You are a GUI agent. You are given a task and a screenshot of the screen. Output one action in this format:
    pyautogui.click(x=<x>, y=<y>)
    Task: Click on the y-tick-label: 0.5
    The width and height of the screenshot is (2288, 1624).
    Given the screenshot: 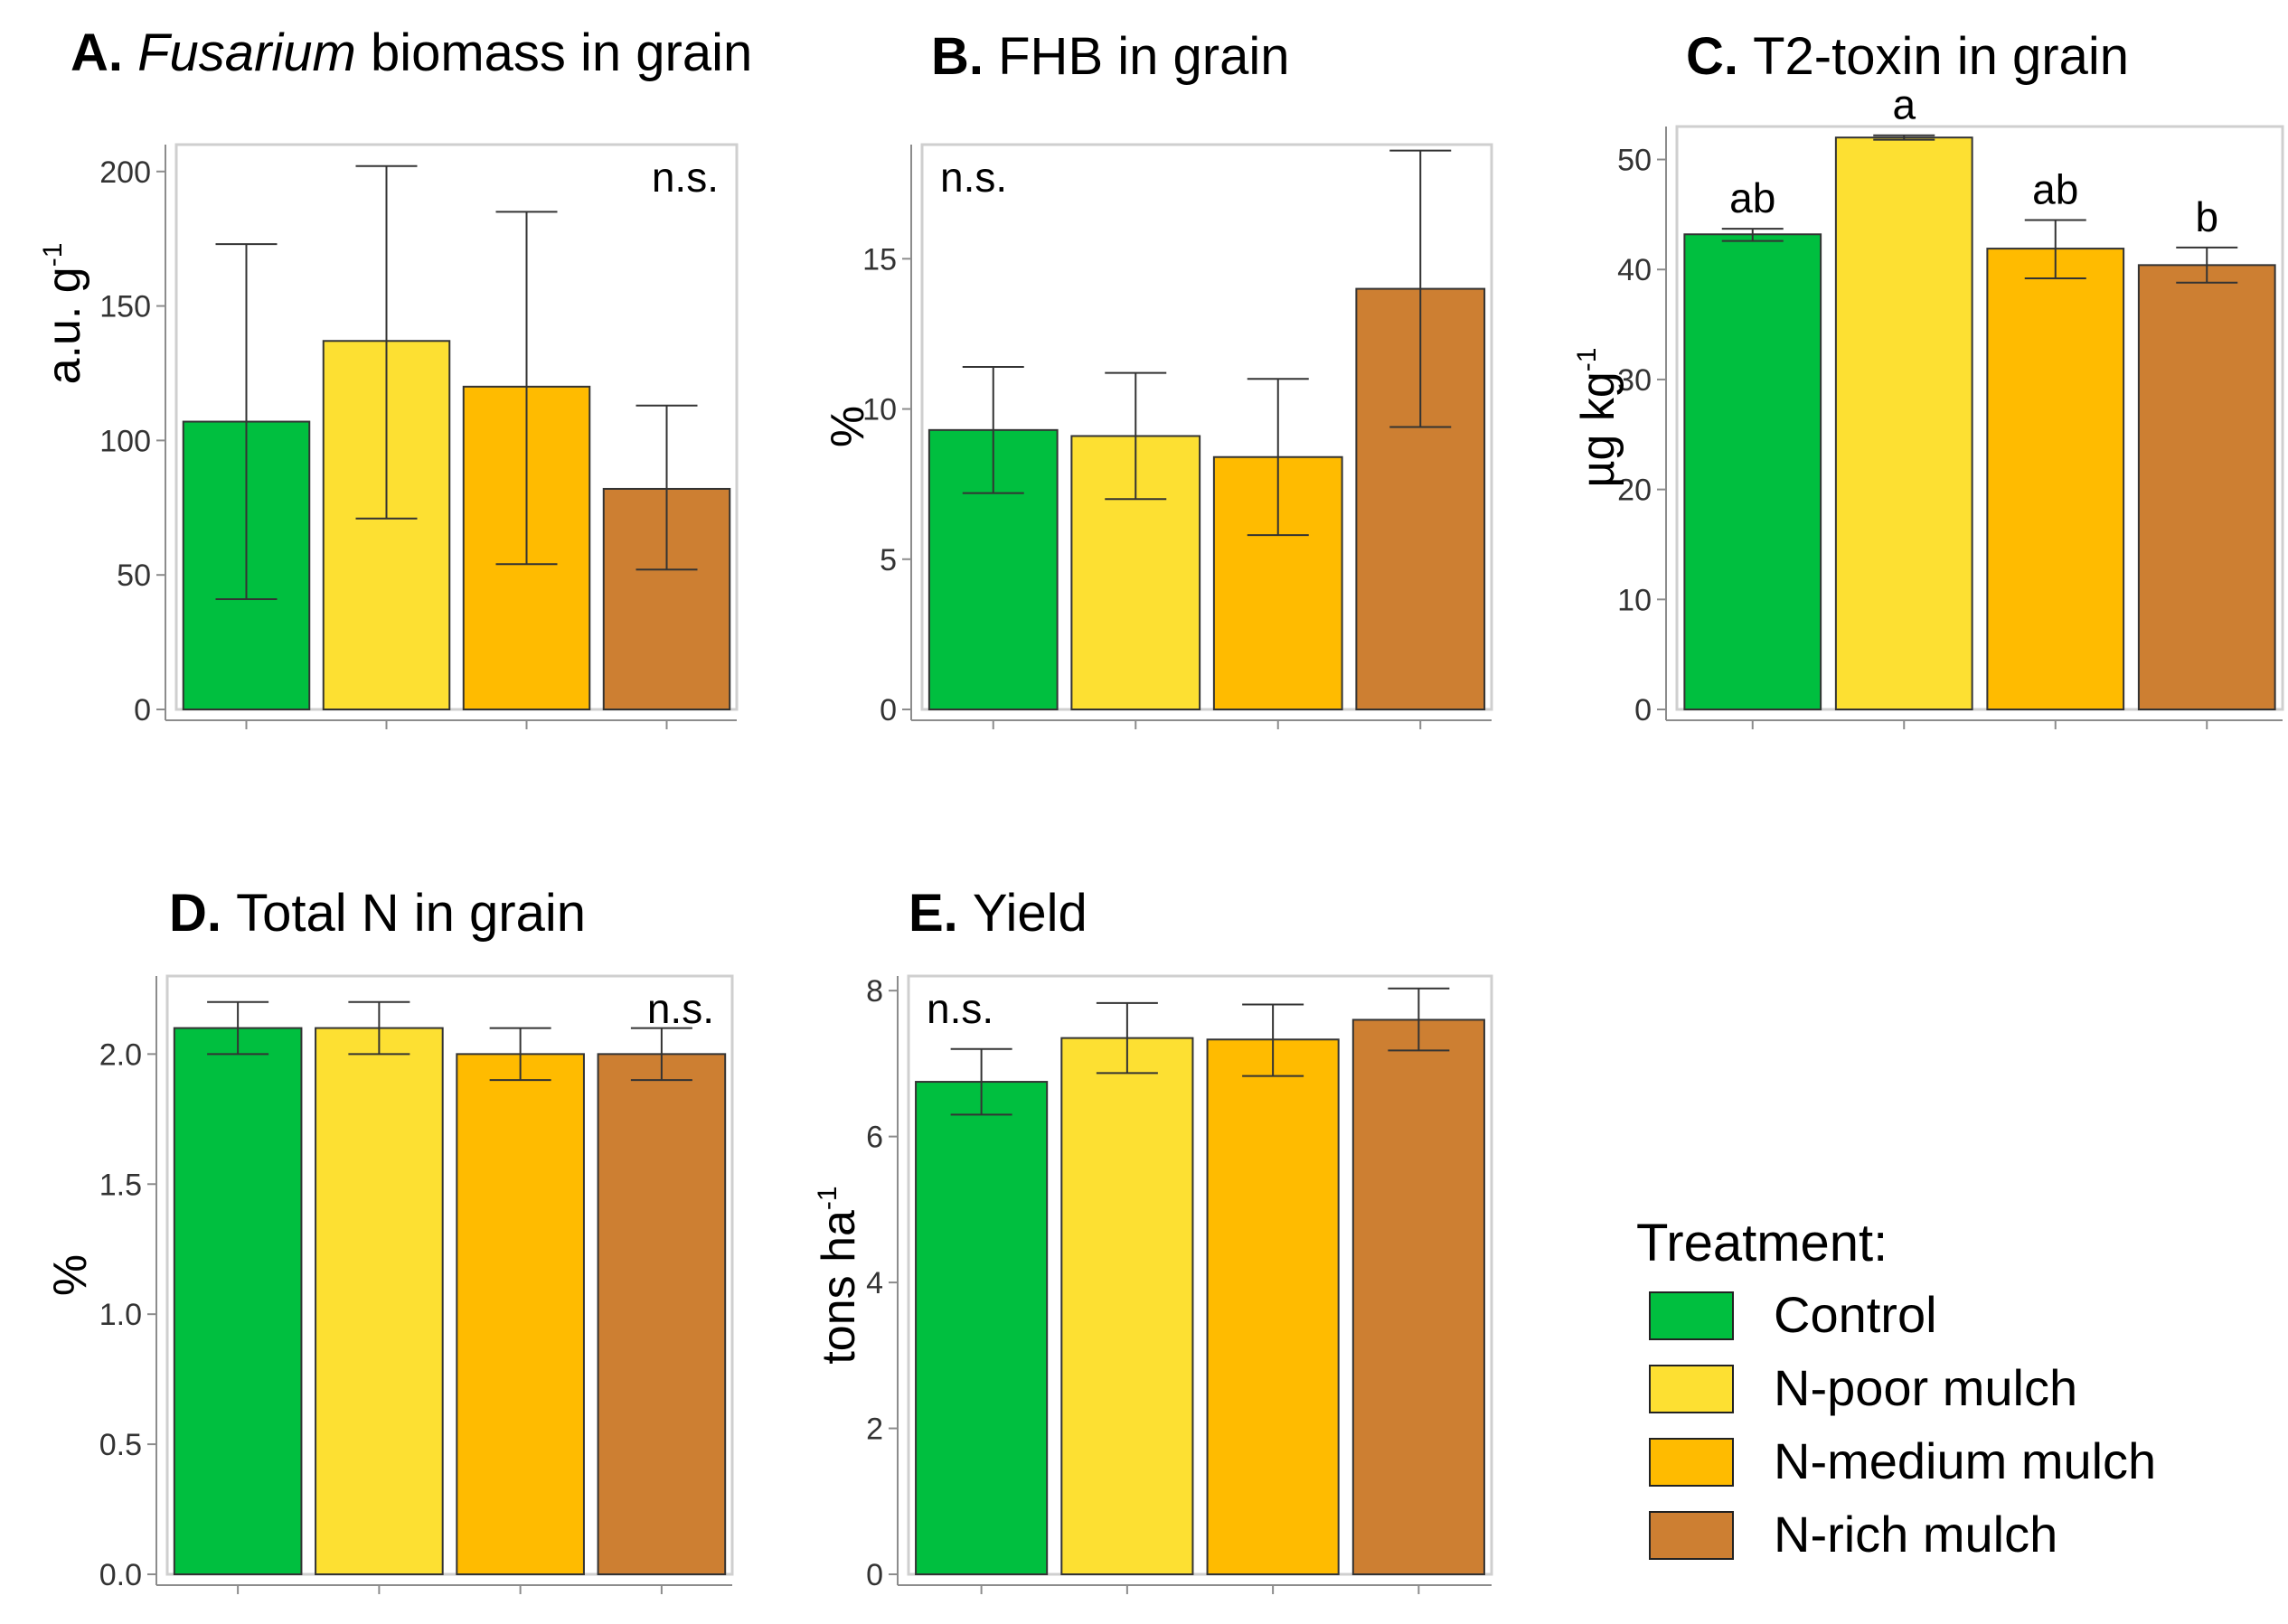 What is the action you would take?
    pyautogui.click(x=121, y=1445)
    